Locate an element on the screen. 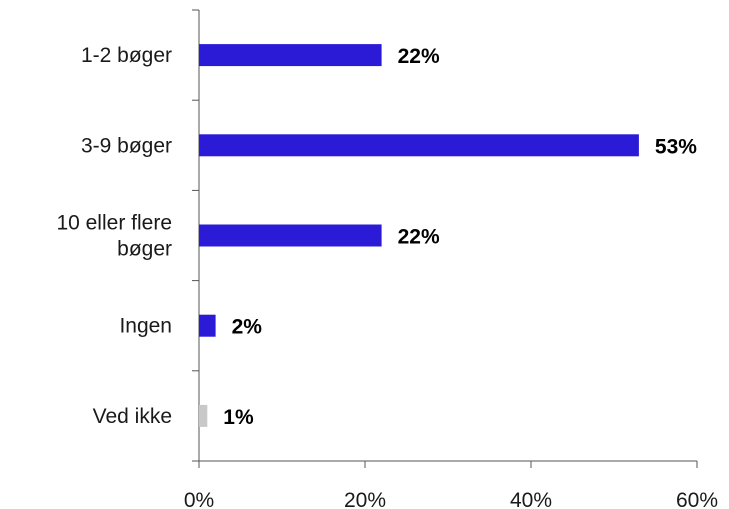 The image size is (729, 509). category-label: Ingen is located at coordinates (145, 326).